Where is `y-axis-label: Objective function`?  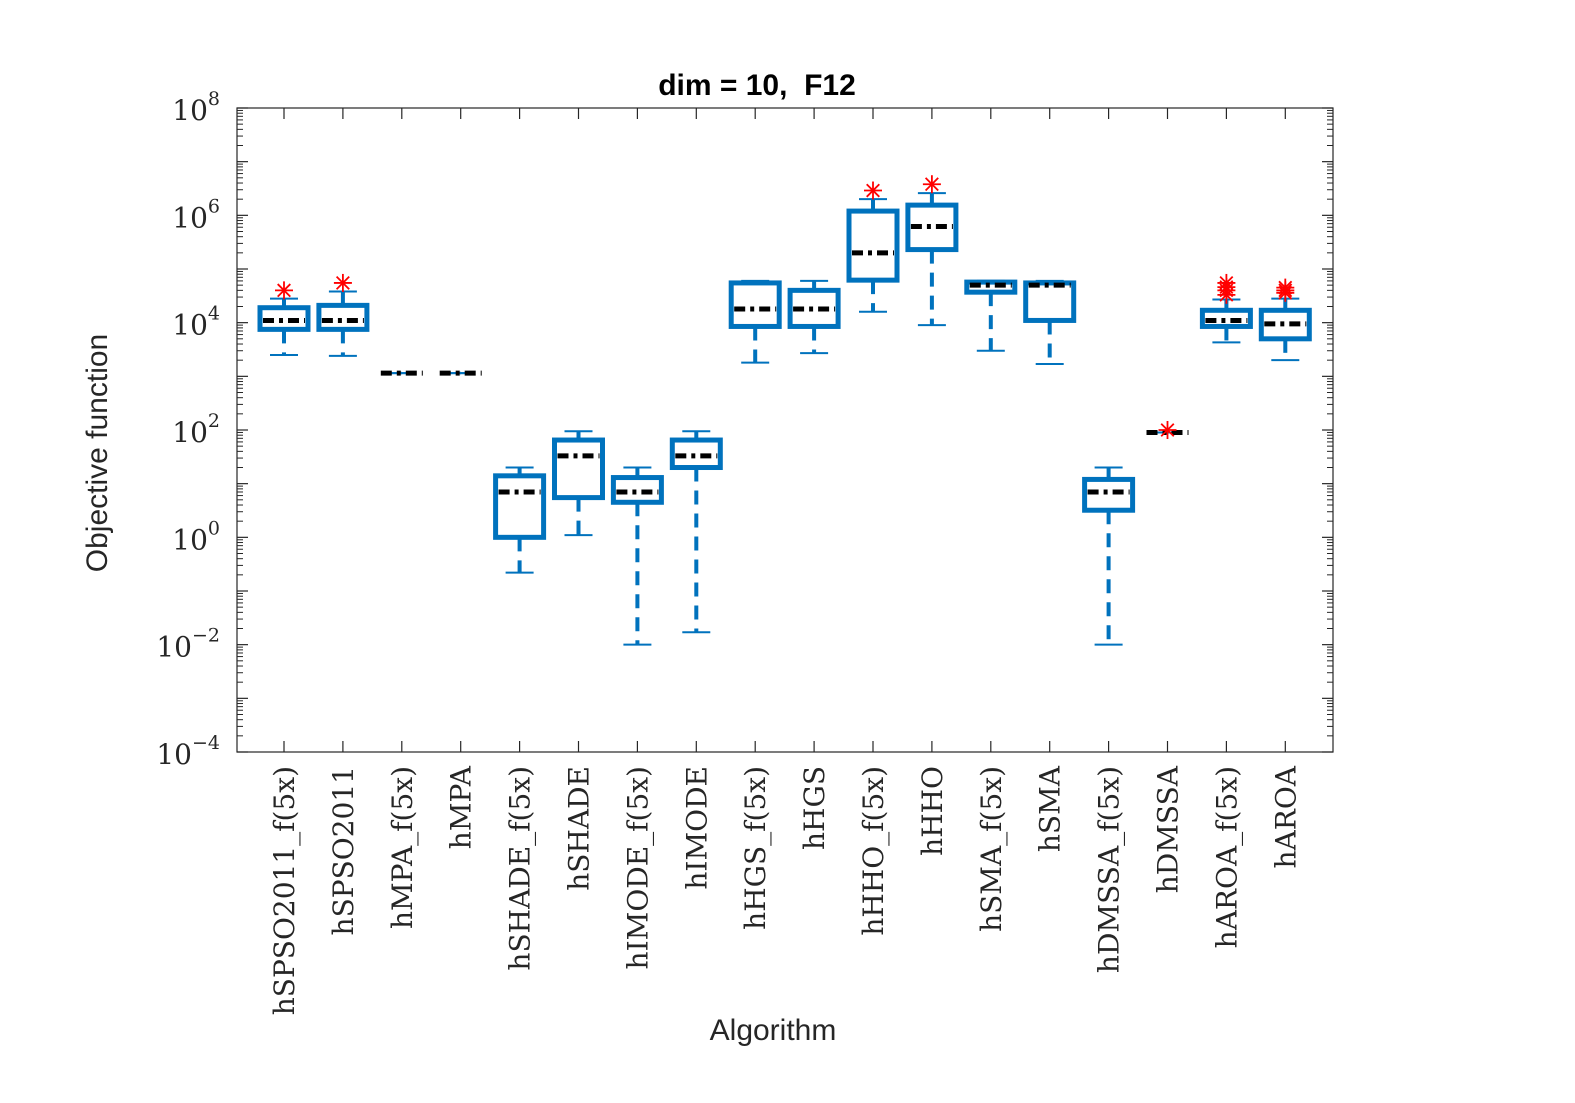 y-axis-label: Objective function is located at coordinates (97, 453).